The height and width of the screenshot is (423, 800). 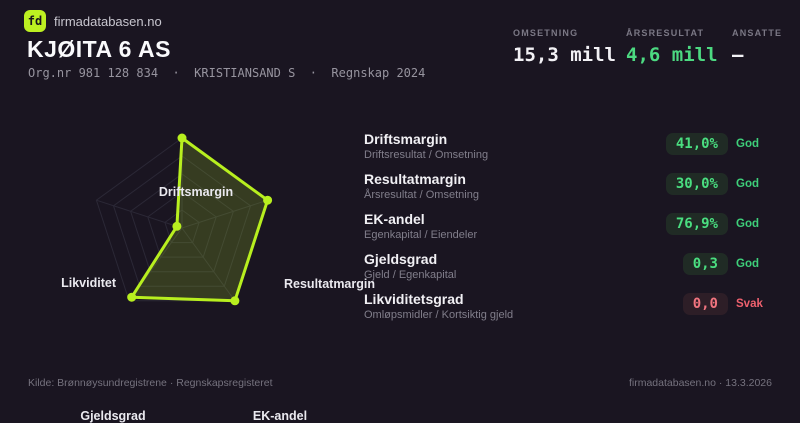 I want to click on radar-axis-resultatmargin: Resultatmargin, so click(x=329, y=284).